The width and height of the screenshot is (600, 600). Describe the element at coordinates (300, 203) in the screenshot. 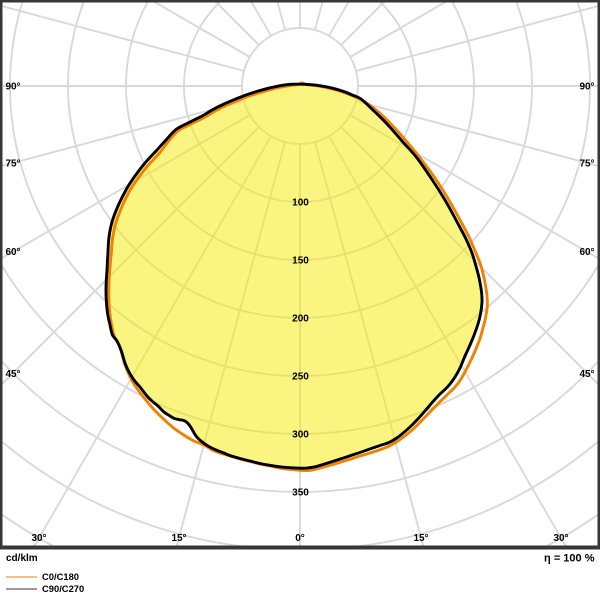

I see `svg-text: 100` at that location.